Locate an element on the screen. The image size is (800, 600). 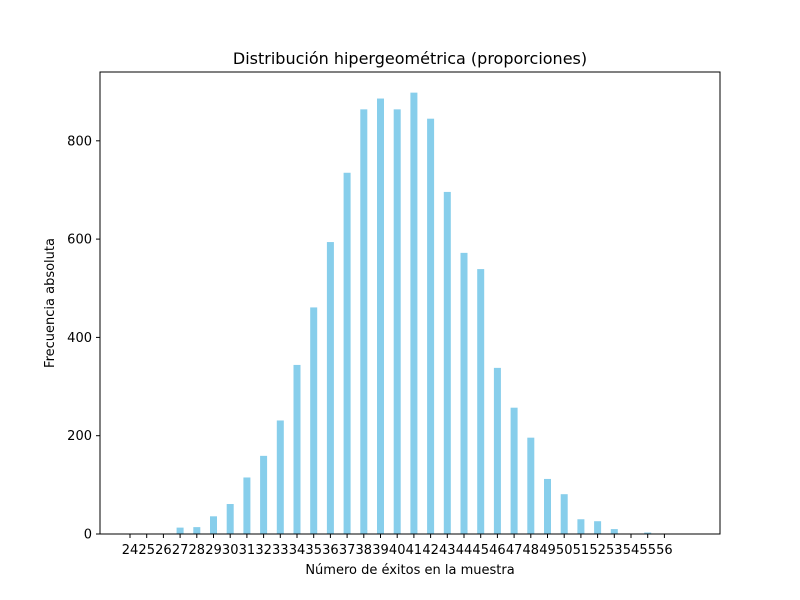
x-tick-label-50: 50 is located at coordinates (564, 550).